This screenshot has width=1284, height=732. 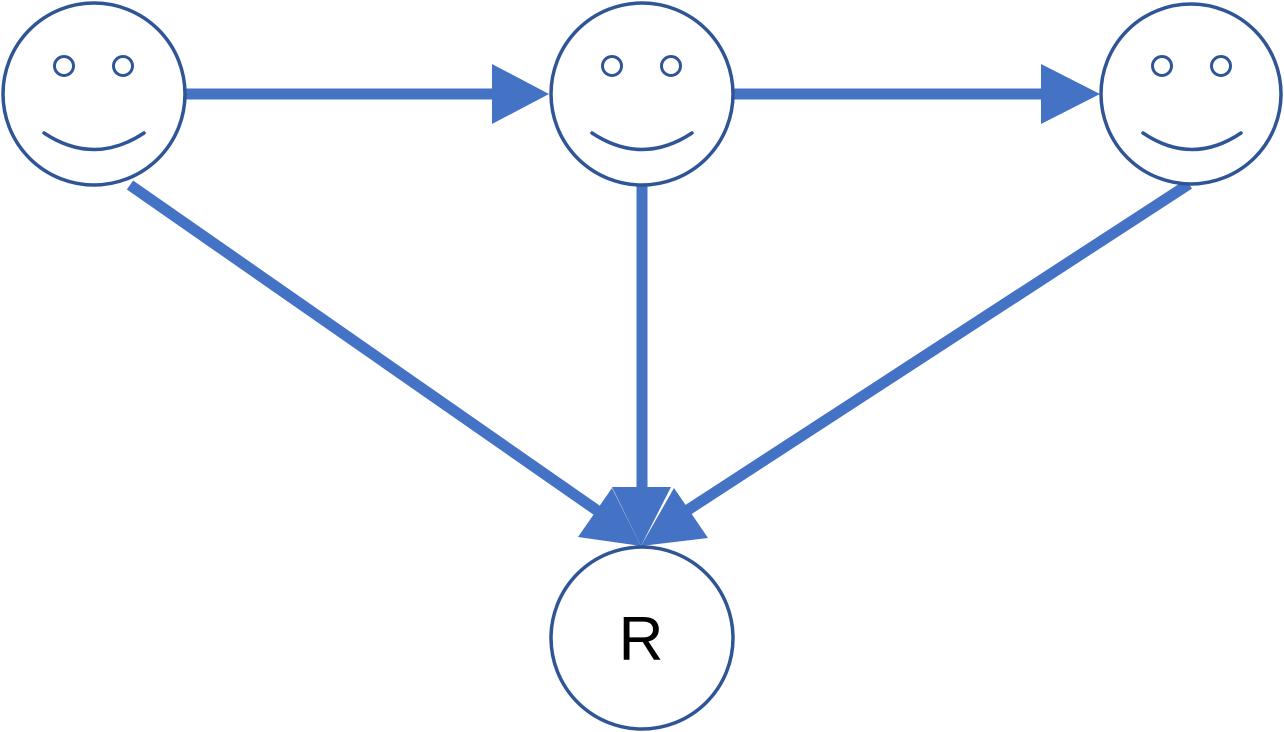 What do you see at coordinates (641, 366) in the screenshot?
I see `edge-agent-2-to-result` at bounding box center [641, 366].